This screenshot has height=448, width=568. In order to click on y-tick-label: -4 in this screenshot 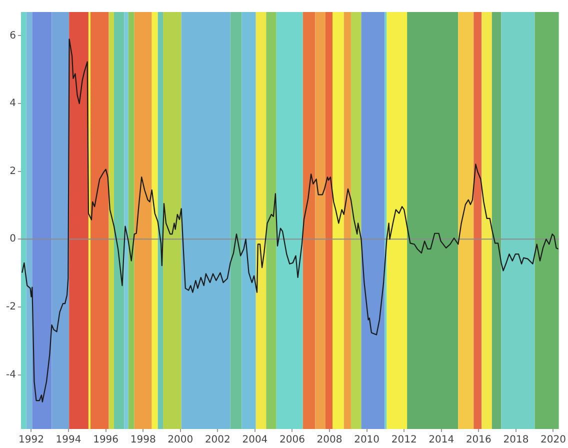, I will do `click(11, 374)`.